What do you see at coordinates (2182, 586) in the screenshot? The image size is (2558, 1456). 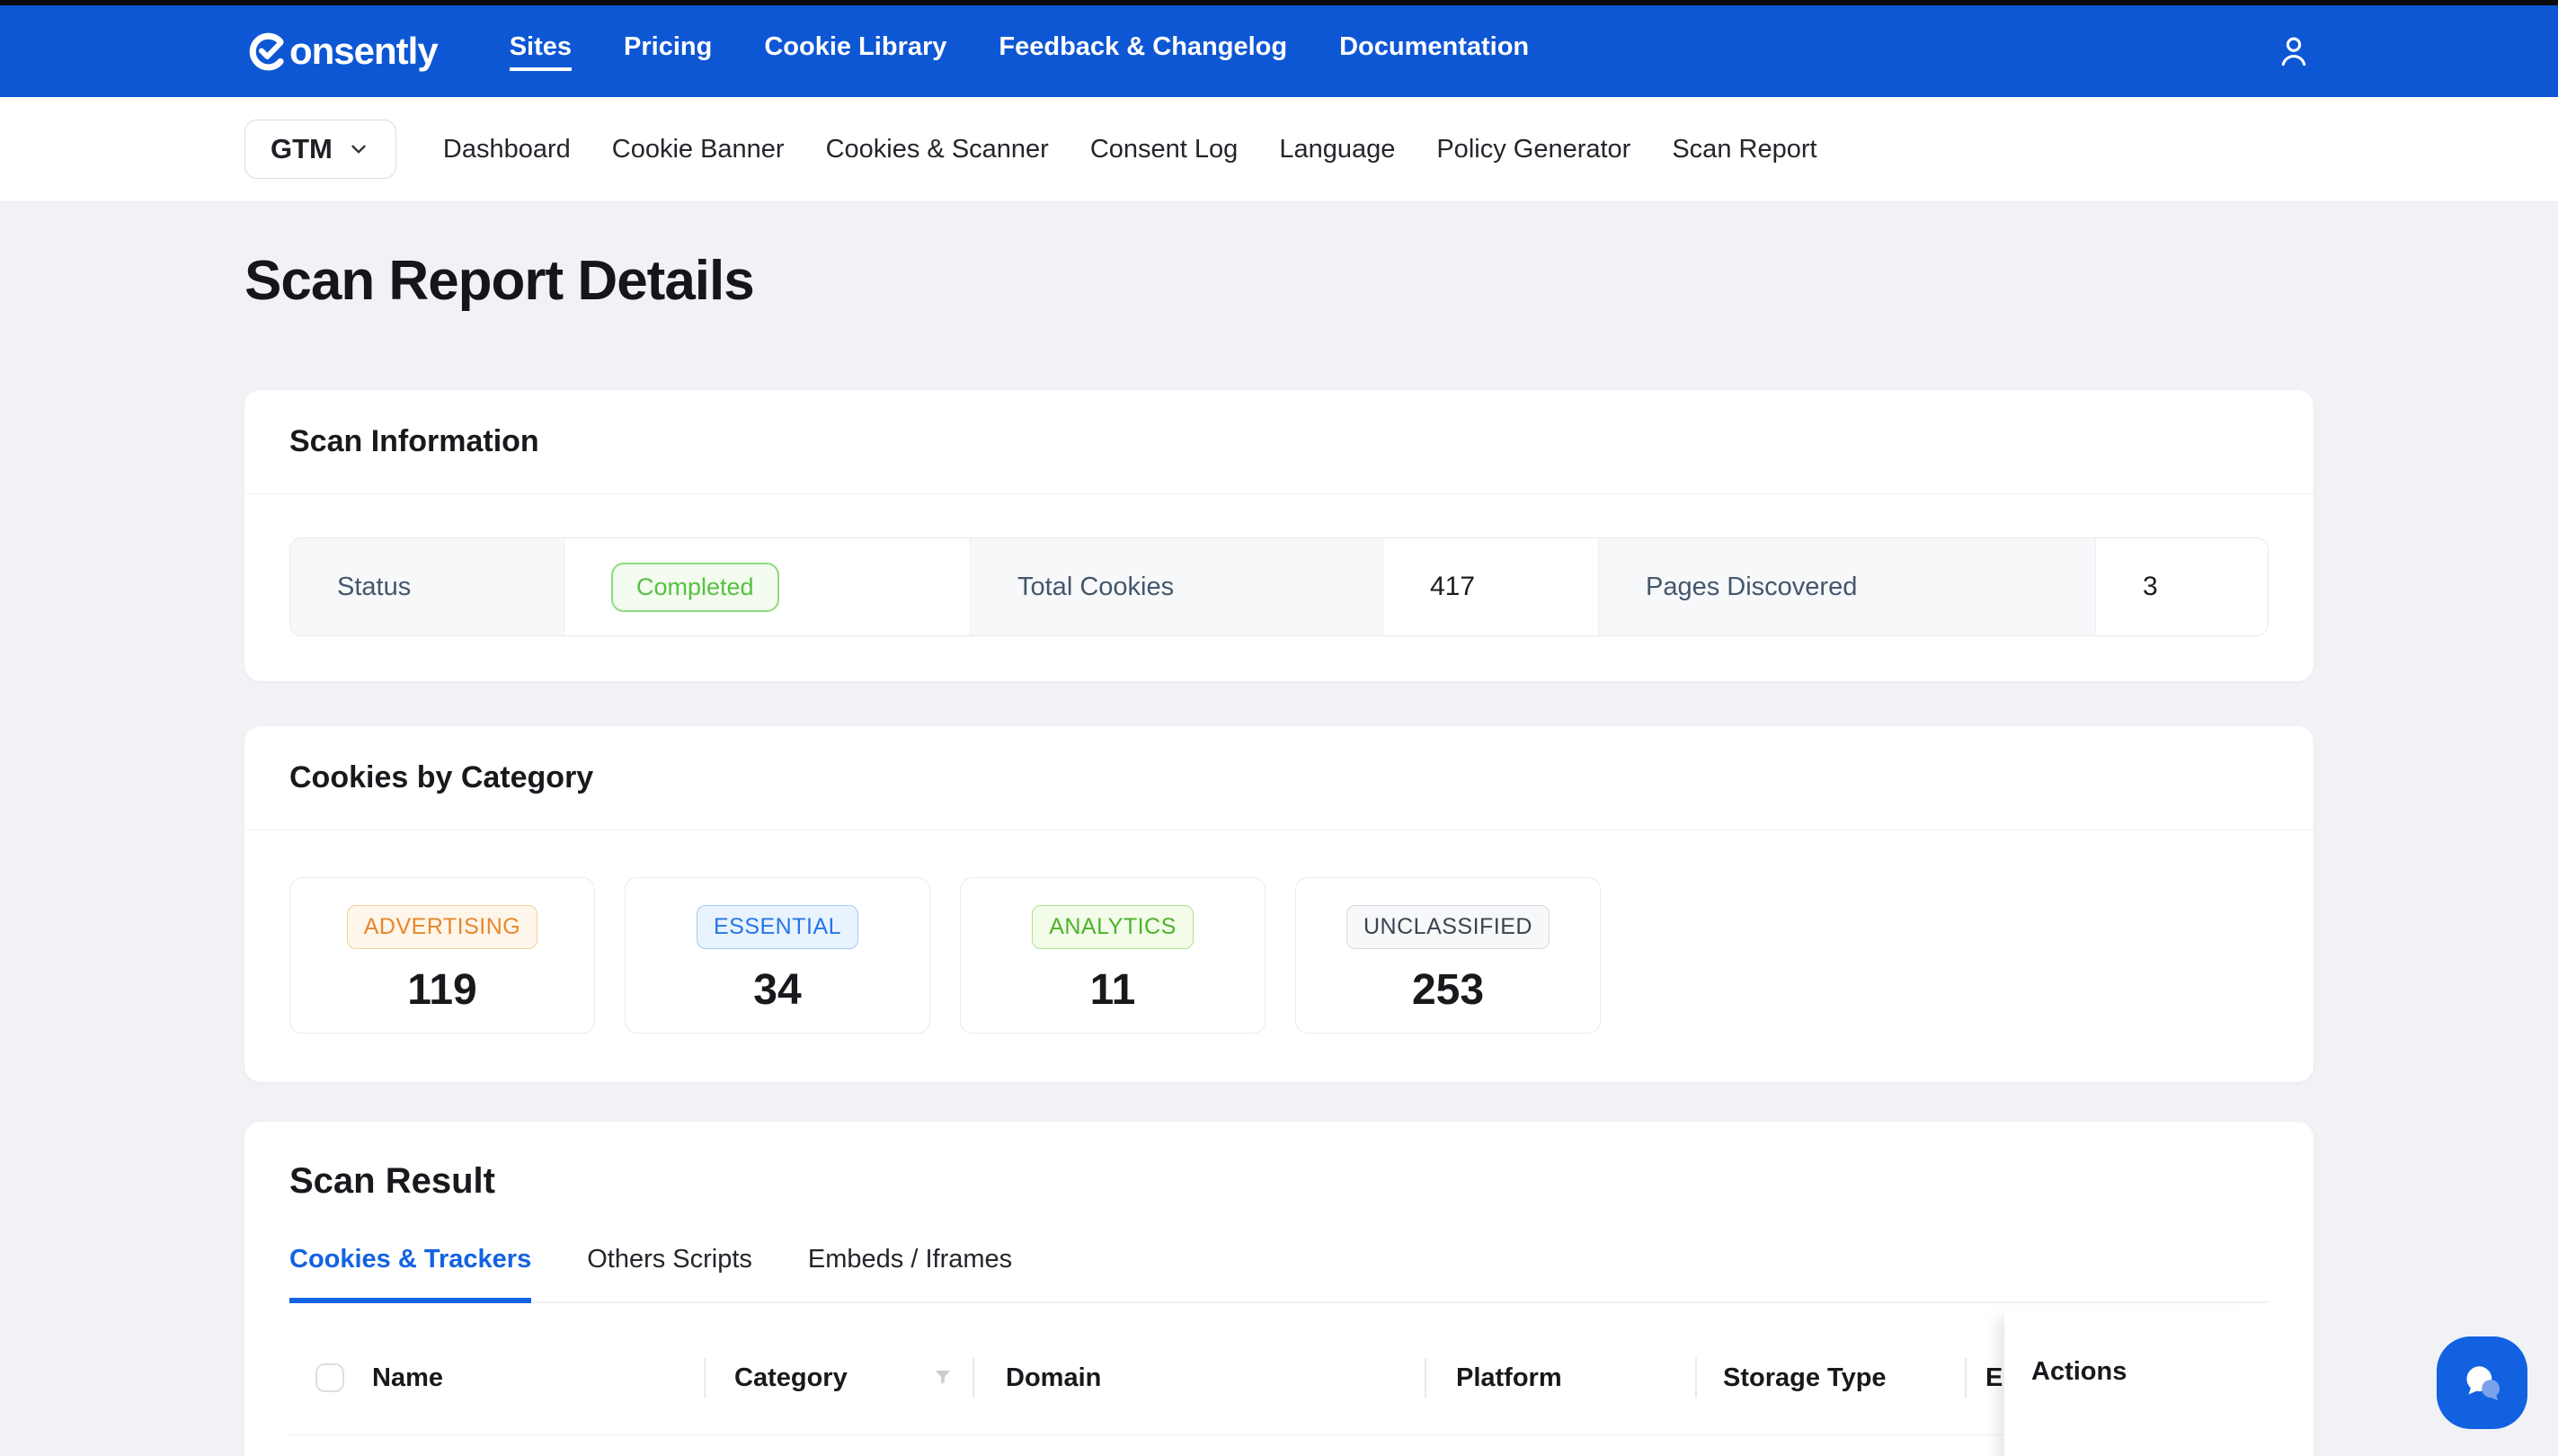 I see `pages-discovered-value: 3` at bounding box center [2182, 586].